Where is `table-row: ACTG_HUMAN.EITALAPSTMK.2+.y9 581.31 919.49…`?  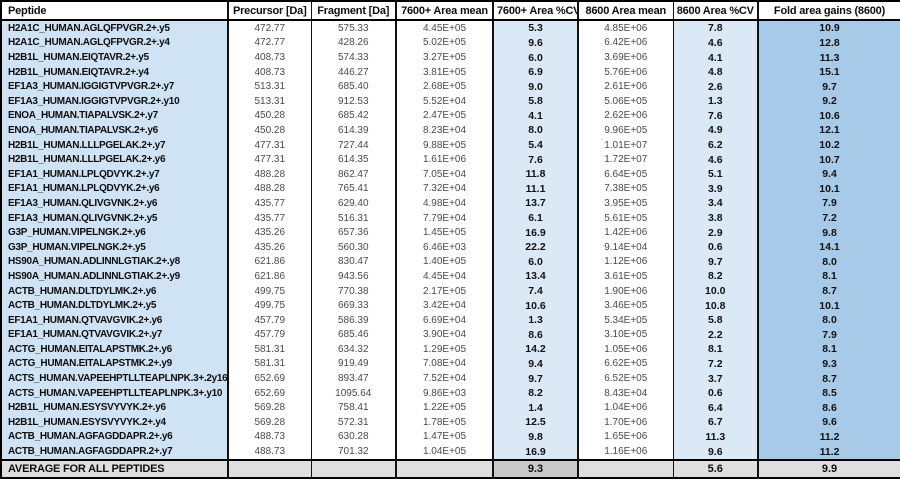 table-row: ACTG_HUMAN.EITALAPSTMK.2+.y9 581.31 919.49… is located at coordinates (450, 364).